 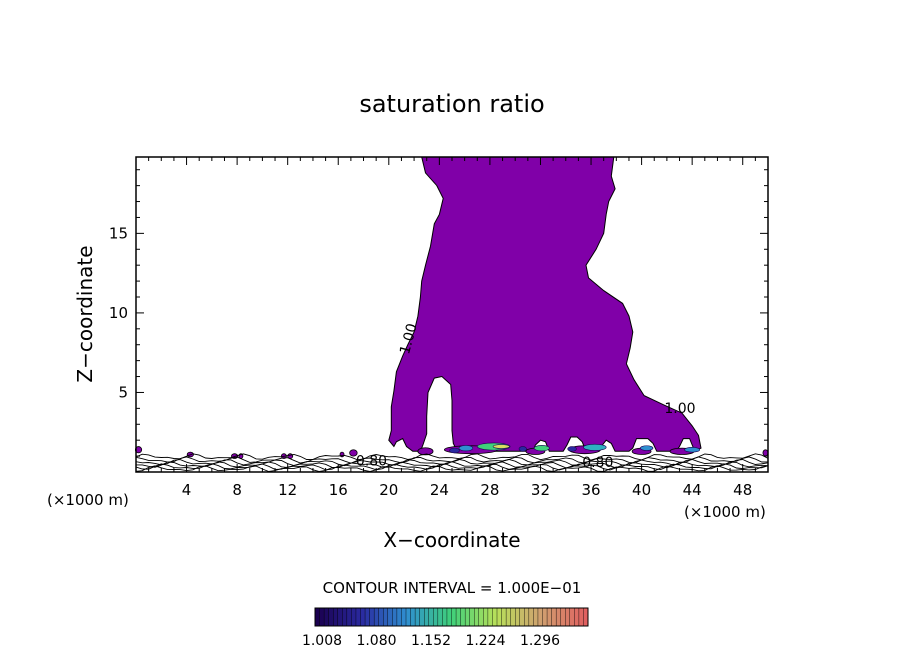 What do you see at coordinates (123, 392) in the screenshot?
I see `y-tick-label: 5` at bounding box center [123, 392].